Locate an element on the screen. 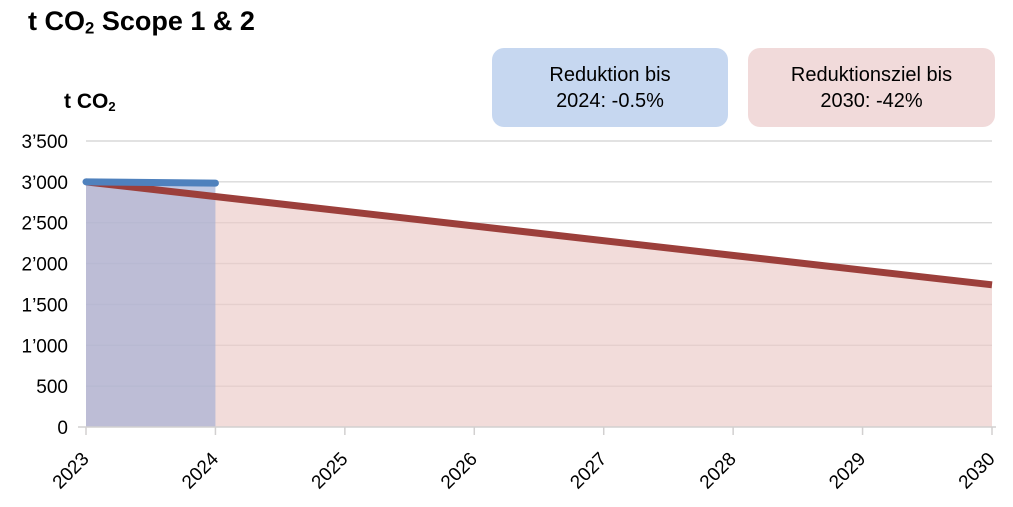 The image size is (1013, 507). legend-badge-reduction-2024: Reduktion bis 2024: -0.5% is located at coordinates (610, 87).